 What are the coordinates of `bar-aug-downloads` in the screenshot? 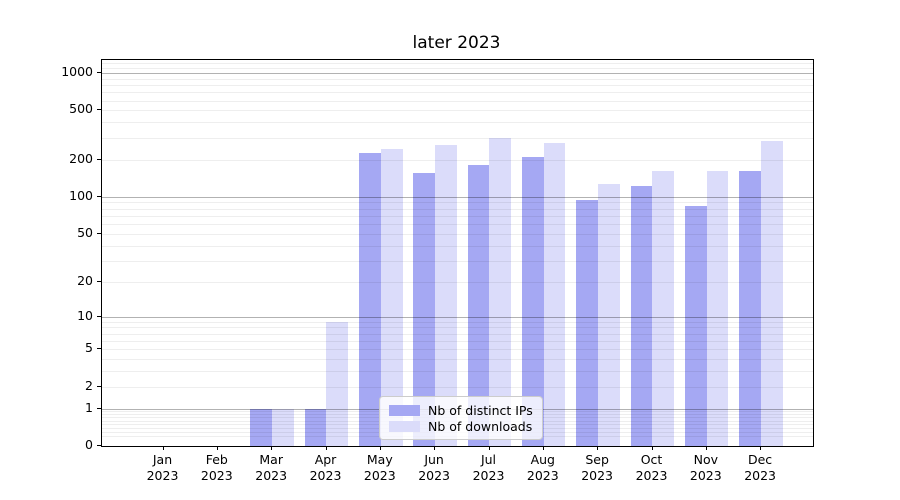 It's located at (554, 294).